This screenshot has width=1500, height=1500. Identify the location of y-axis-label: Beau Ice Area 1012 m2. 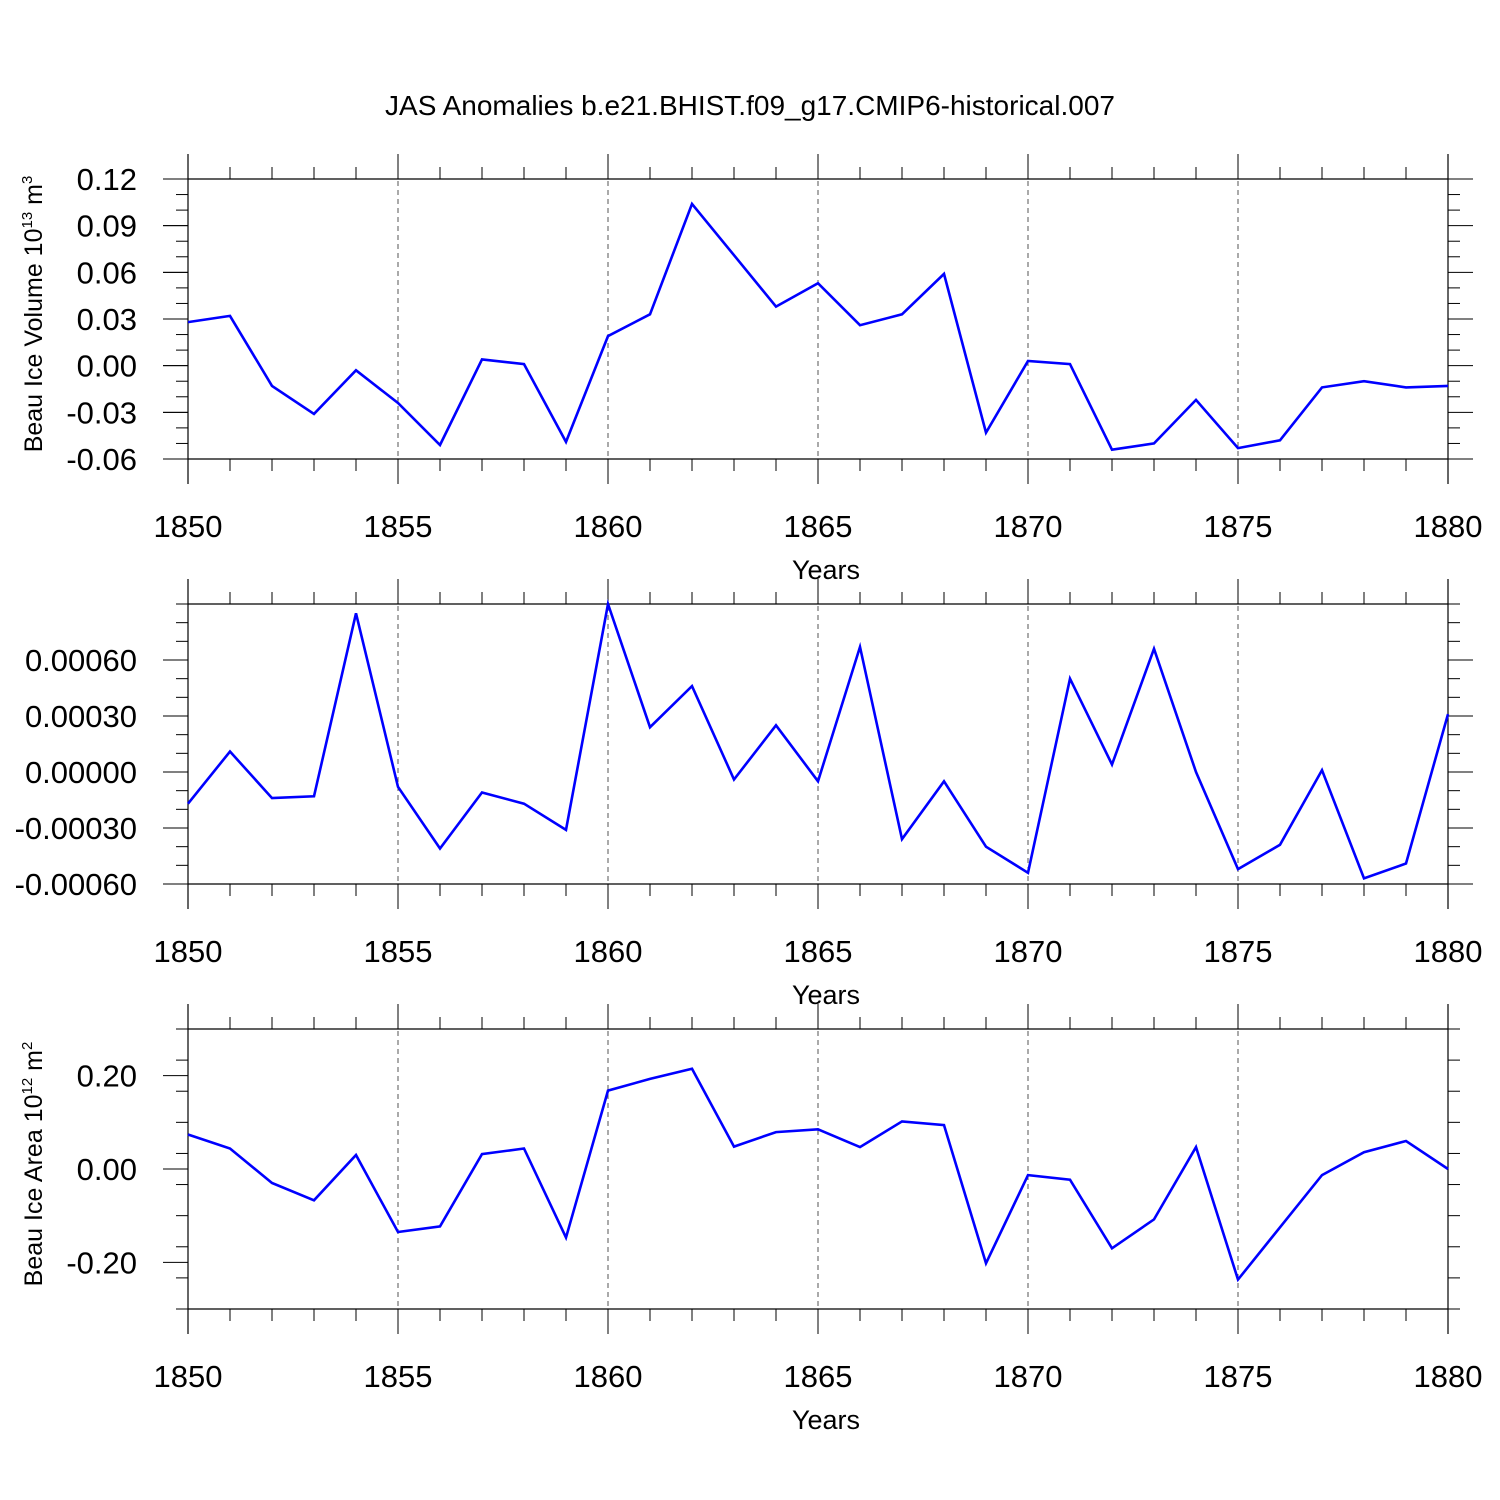
(33, 1164).